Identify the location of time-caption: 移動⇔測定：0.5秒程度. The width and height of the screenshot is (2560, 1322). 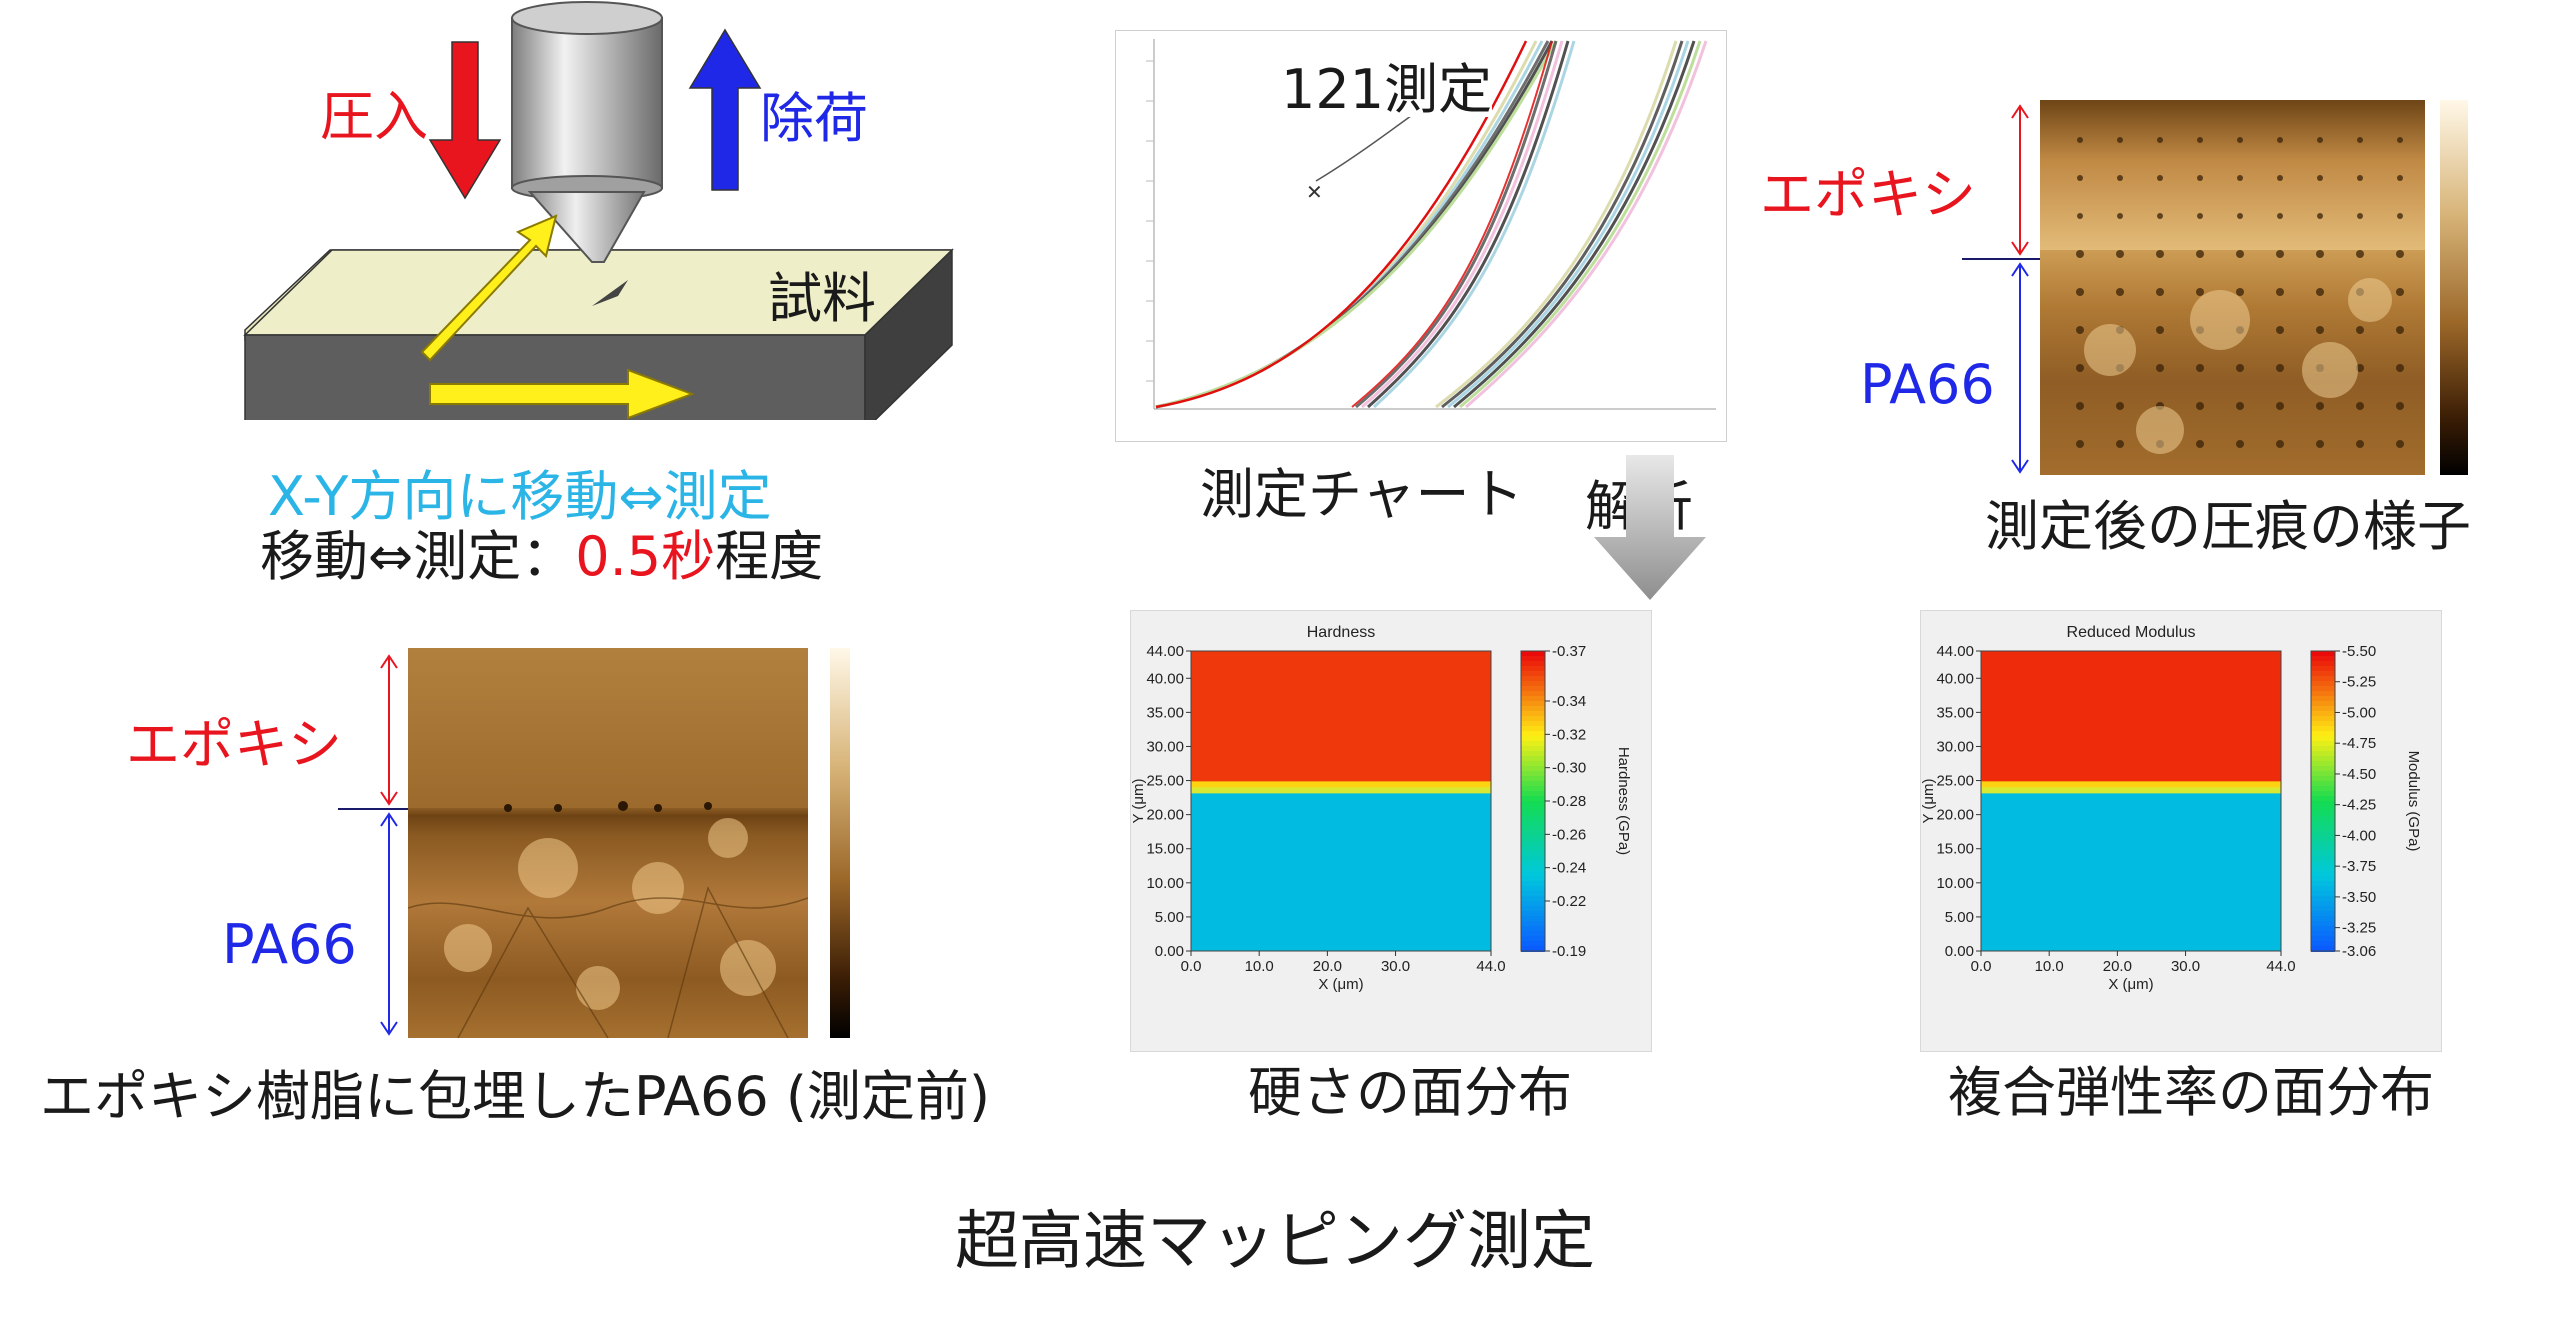
(541, 557).